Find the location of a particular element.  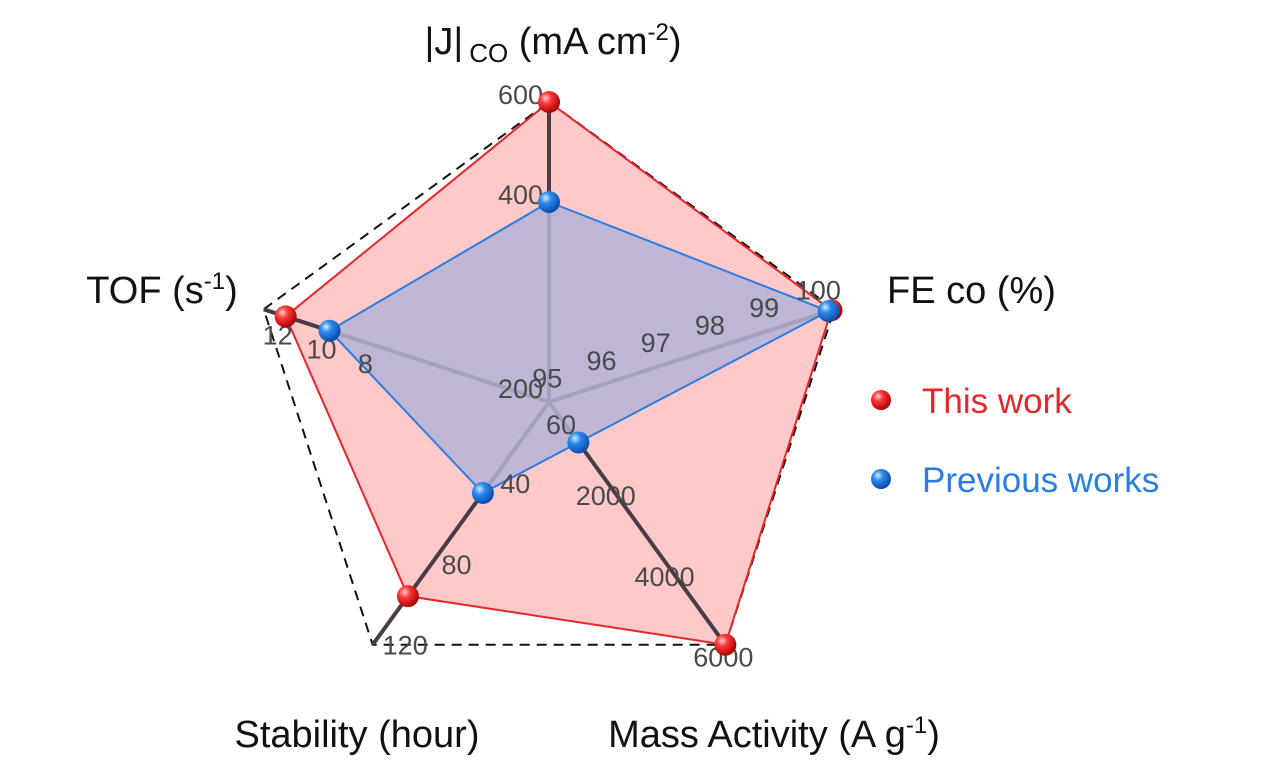

tick-mass-2000: 2000 is located at coordinates (606, 496).